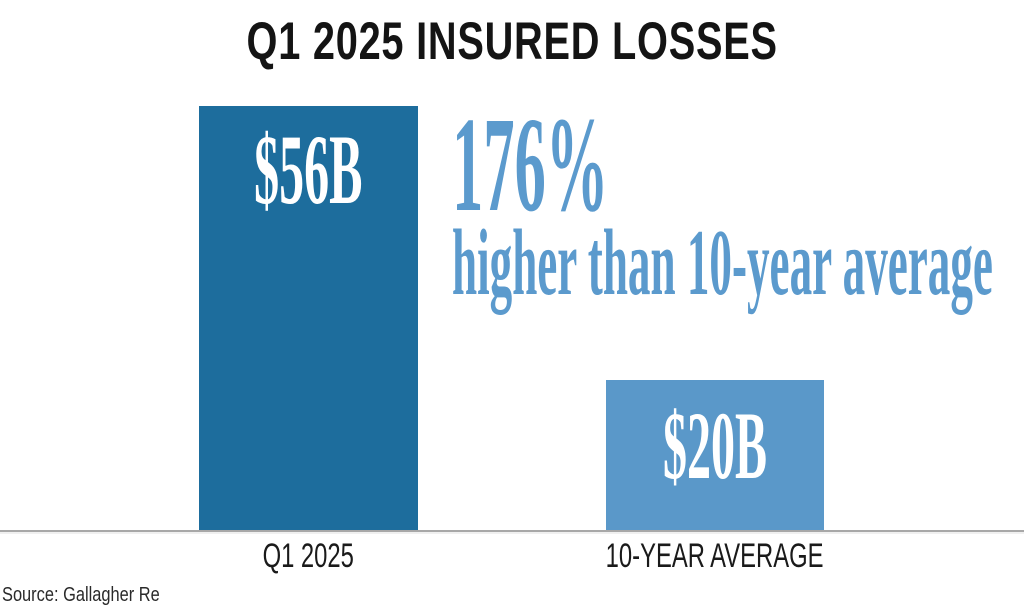 Image resolution: width=1024 pixels, height=614 pixels. I want to click on chart-title-text: Q1 2025 INSURED LOSSES, so click(512, 41).